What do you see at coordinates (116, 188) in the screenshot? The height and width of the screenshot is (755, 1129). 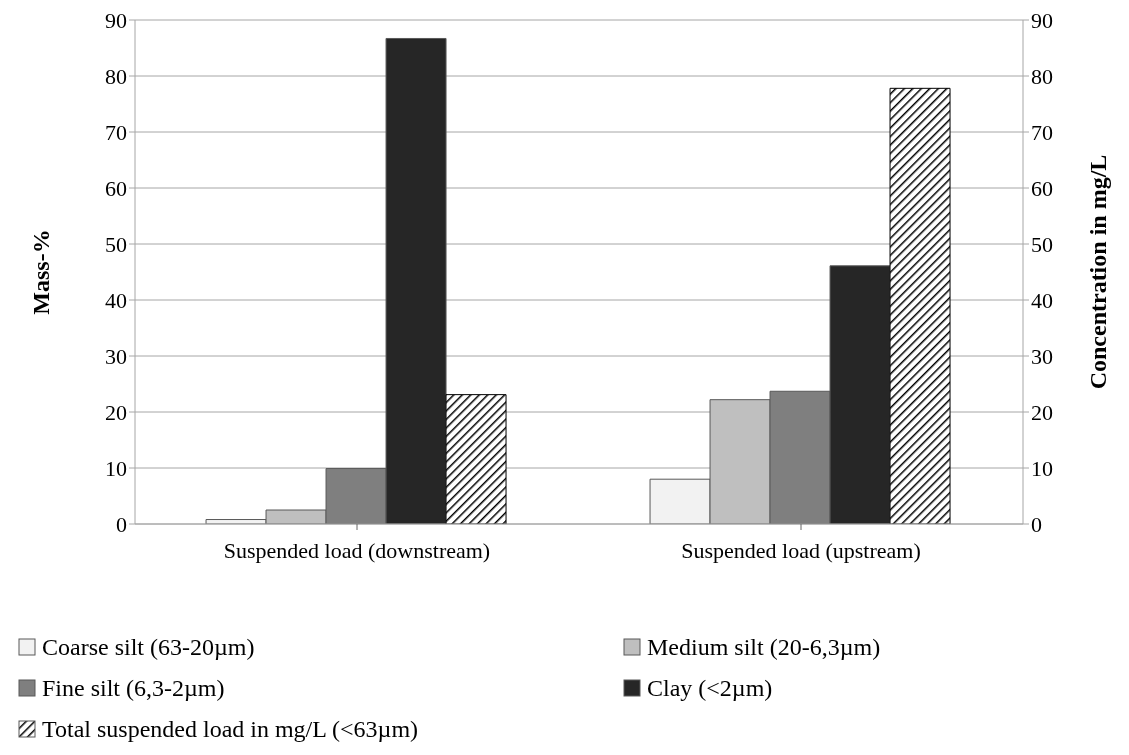 I see `y-tick-label: 60` at bounding box center [116, 188].